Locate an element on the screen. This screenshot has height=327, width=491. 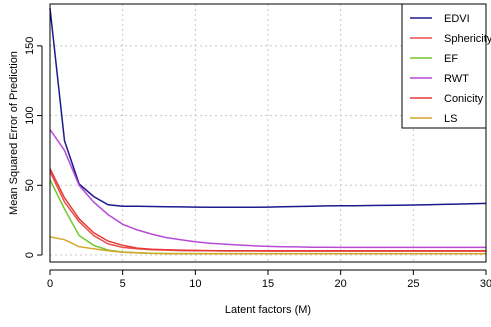
legend-label: Sphericity is located at coordinates (467, 39).